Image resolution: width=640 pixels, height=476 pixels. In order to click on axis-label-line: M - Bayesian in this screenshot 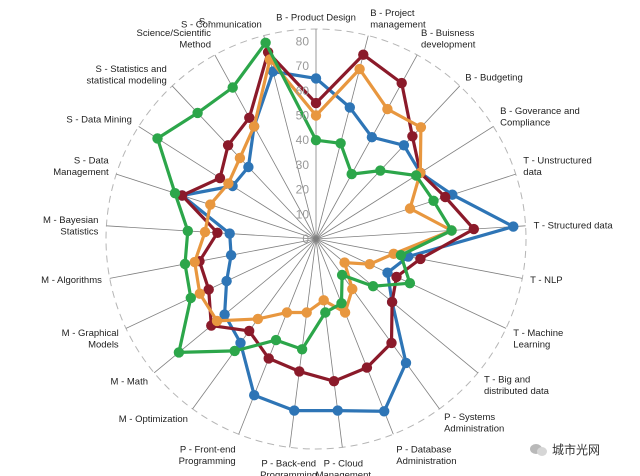, I will do `click(70, 220)`.